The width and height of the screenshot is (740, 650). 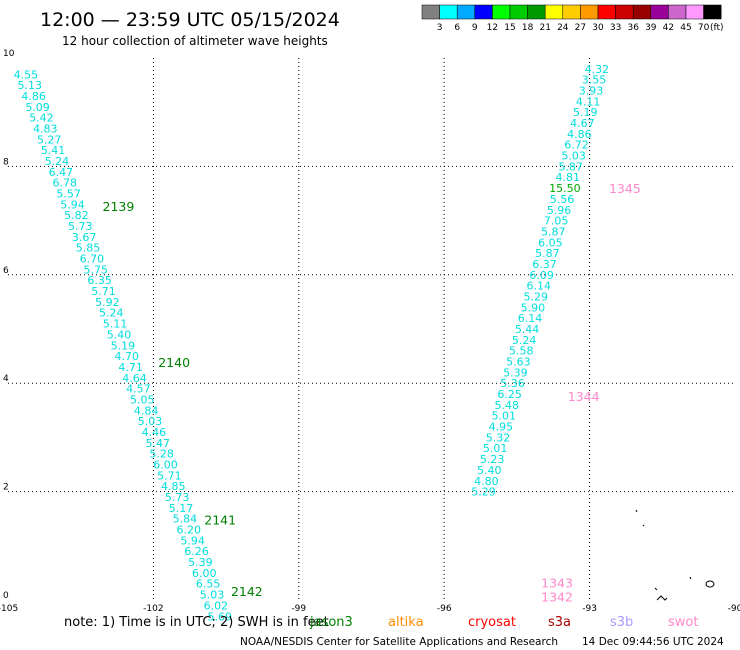 What do you see at coordinates (41, 118) in the screenshot?
I see `wave-height-label: 5.42` at bounding box center [41, 118].